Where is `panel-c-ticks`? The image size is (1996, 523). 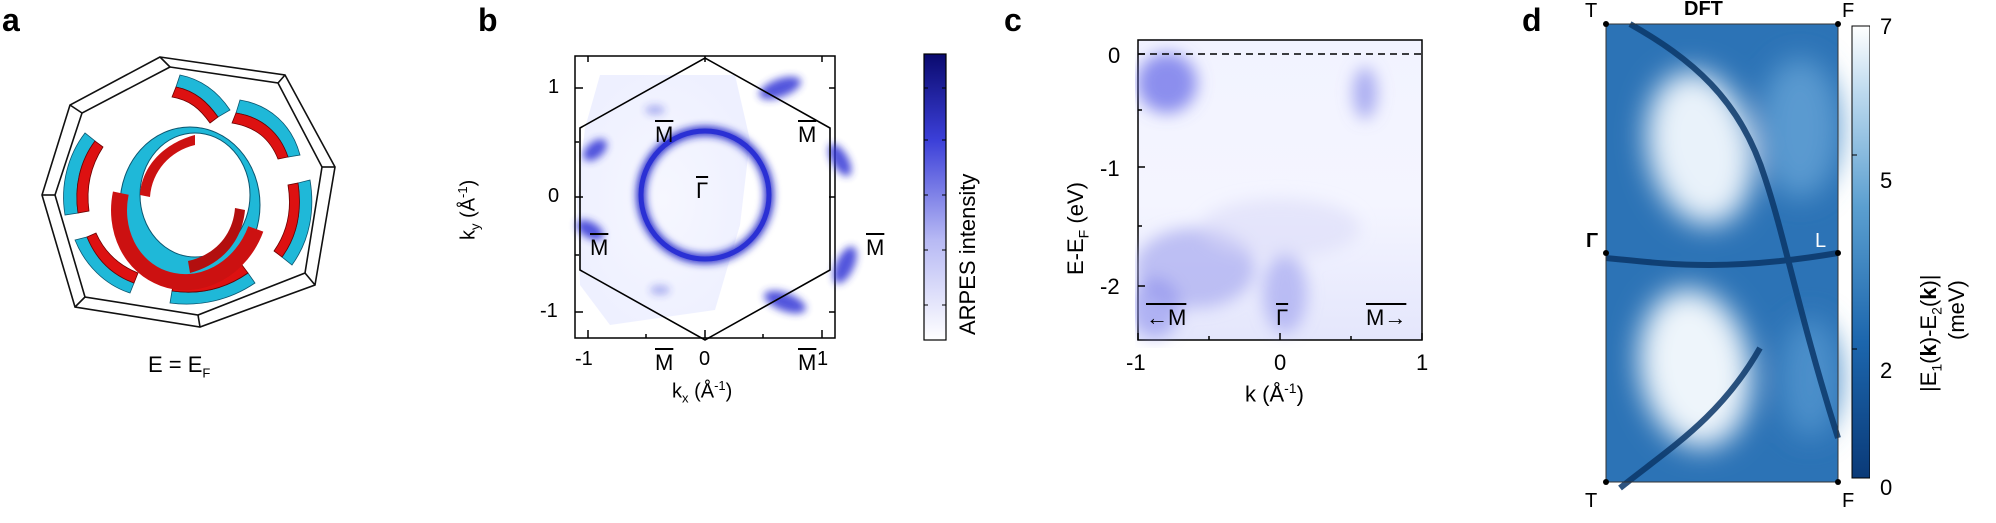 panel-c-ticks is located at coordinates (1280, 196).